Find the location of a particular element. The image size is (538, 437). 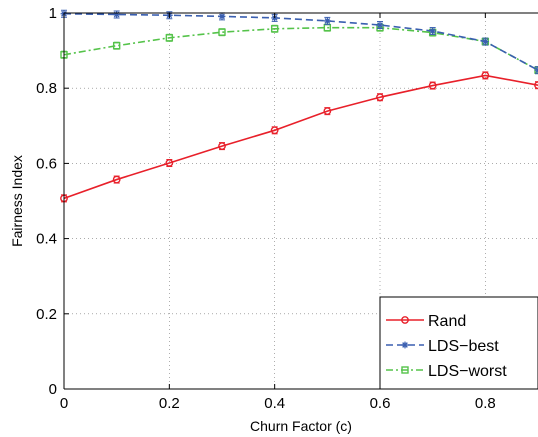

x-tick-label: 0.2 is located at coordinates (169, 403).